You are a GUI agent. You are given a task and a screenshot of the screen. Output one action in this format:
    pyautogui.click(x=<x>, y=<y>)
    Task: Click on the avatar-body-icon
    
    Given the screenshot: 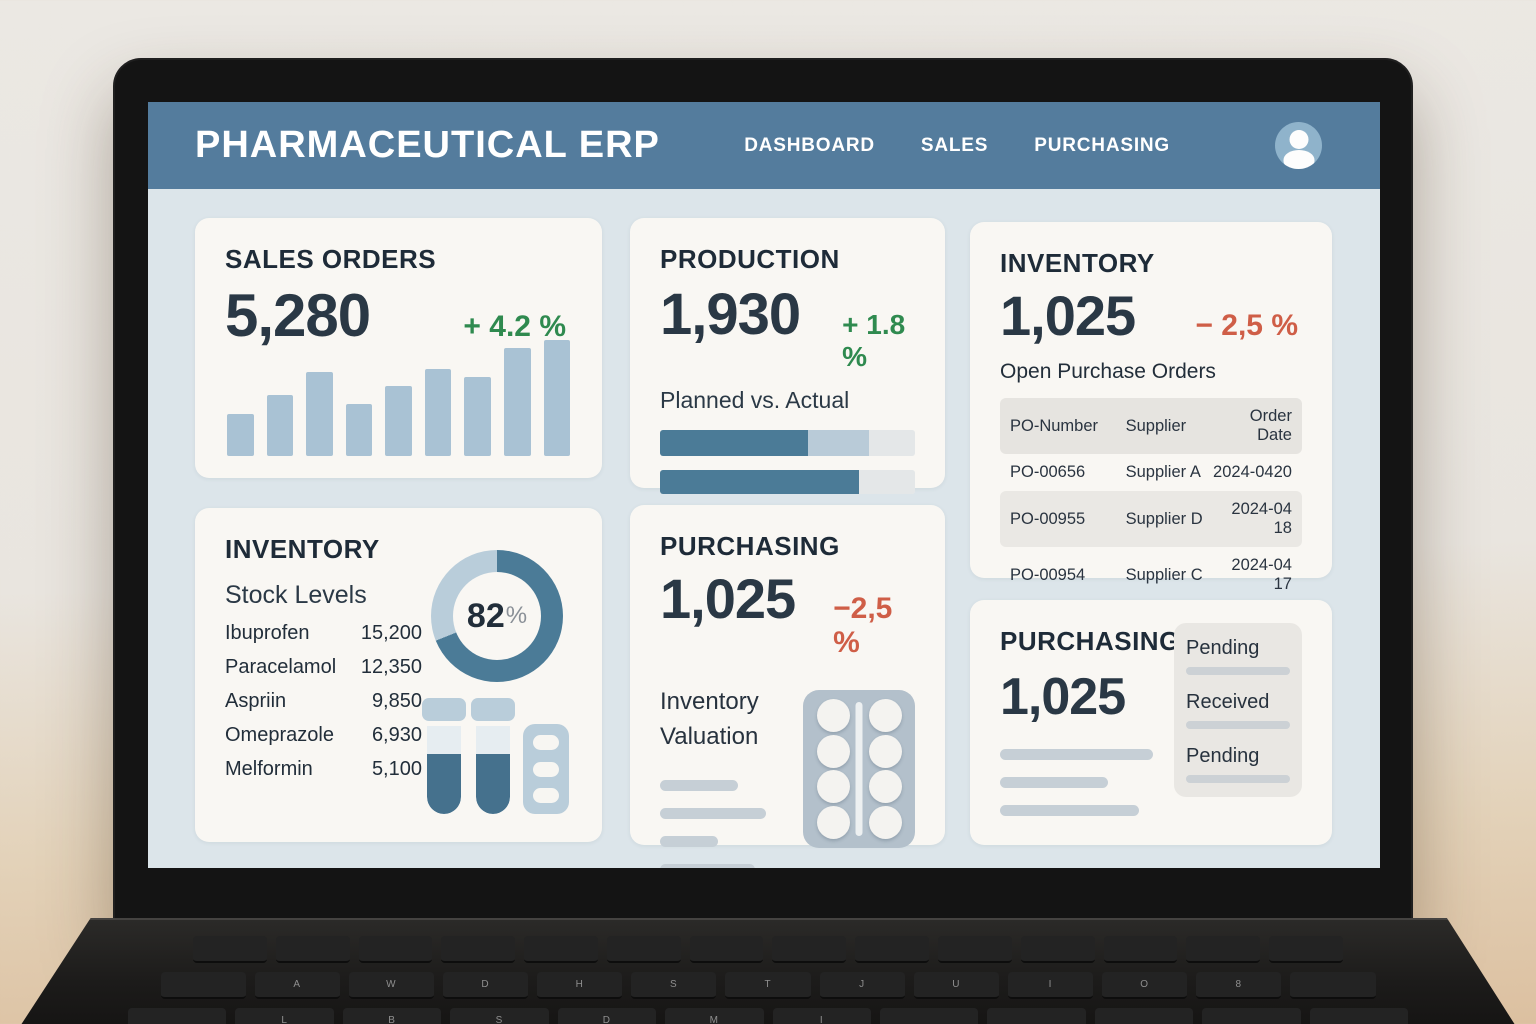 What is the action you would take?
    pyautogui.click(x=1298, y=159)
    